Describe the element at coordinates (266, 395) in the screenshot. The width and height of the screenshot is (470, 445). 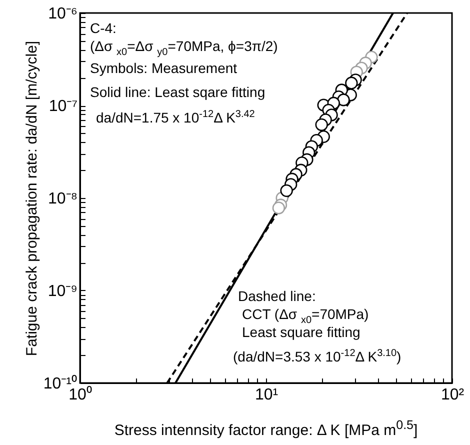
I see `x-tick-label: 10¹` at that location.